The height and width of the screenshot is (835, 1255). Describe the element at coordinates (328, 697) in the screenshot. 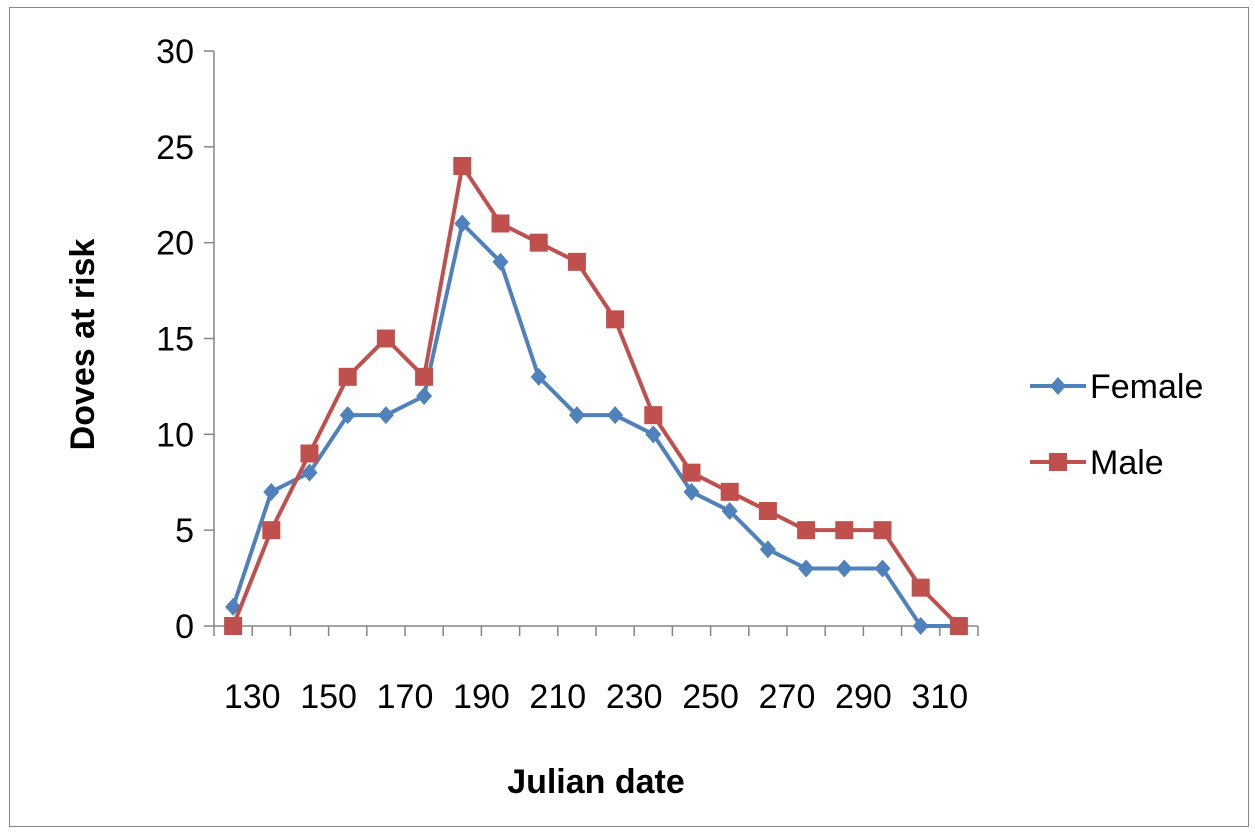

I see `x-tick-label: 150` at that location.